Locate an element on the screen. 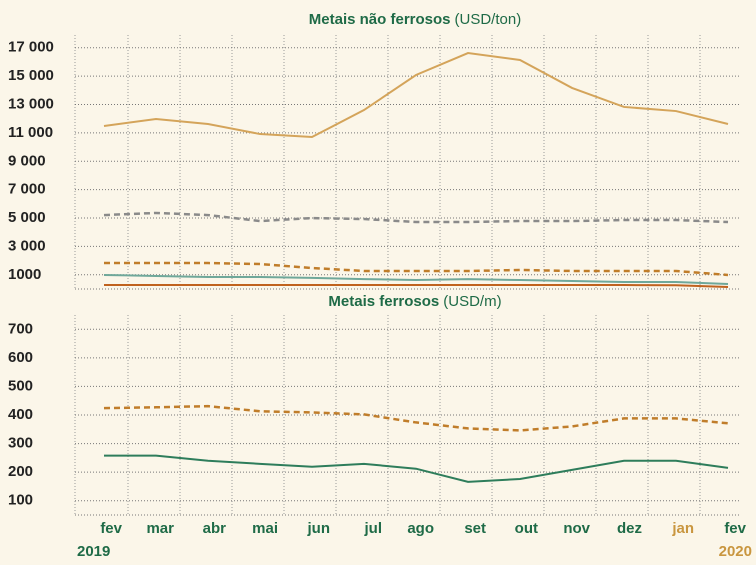 Image resolution: width=756 pixels, height=565 pixels. y-tick-label: 200 is located at coordinates (20, 471).